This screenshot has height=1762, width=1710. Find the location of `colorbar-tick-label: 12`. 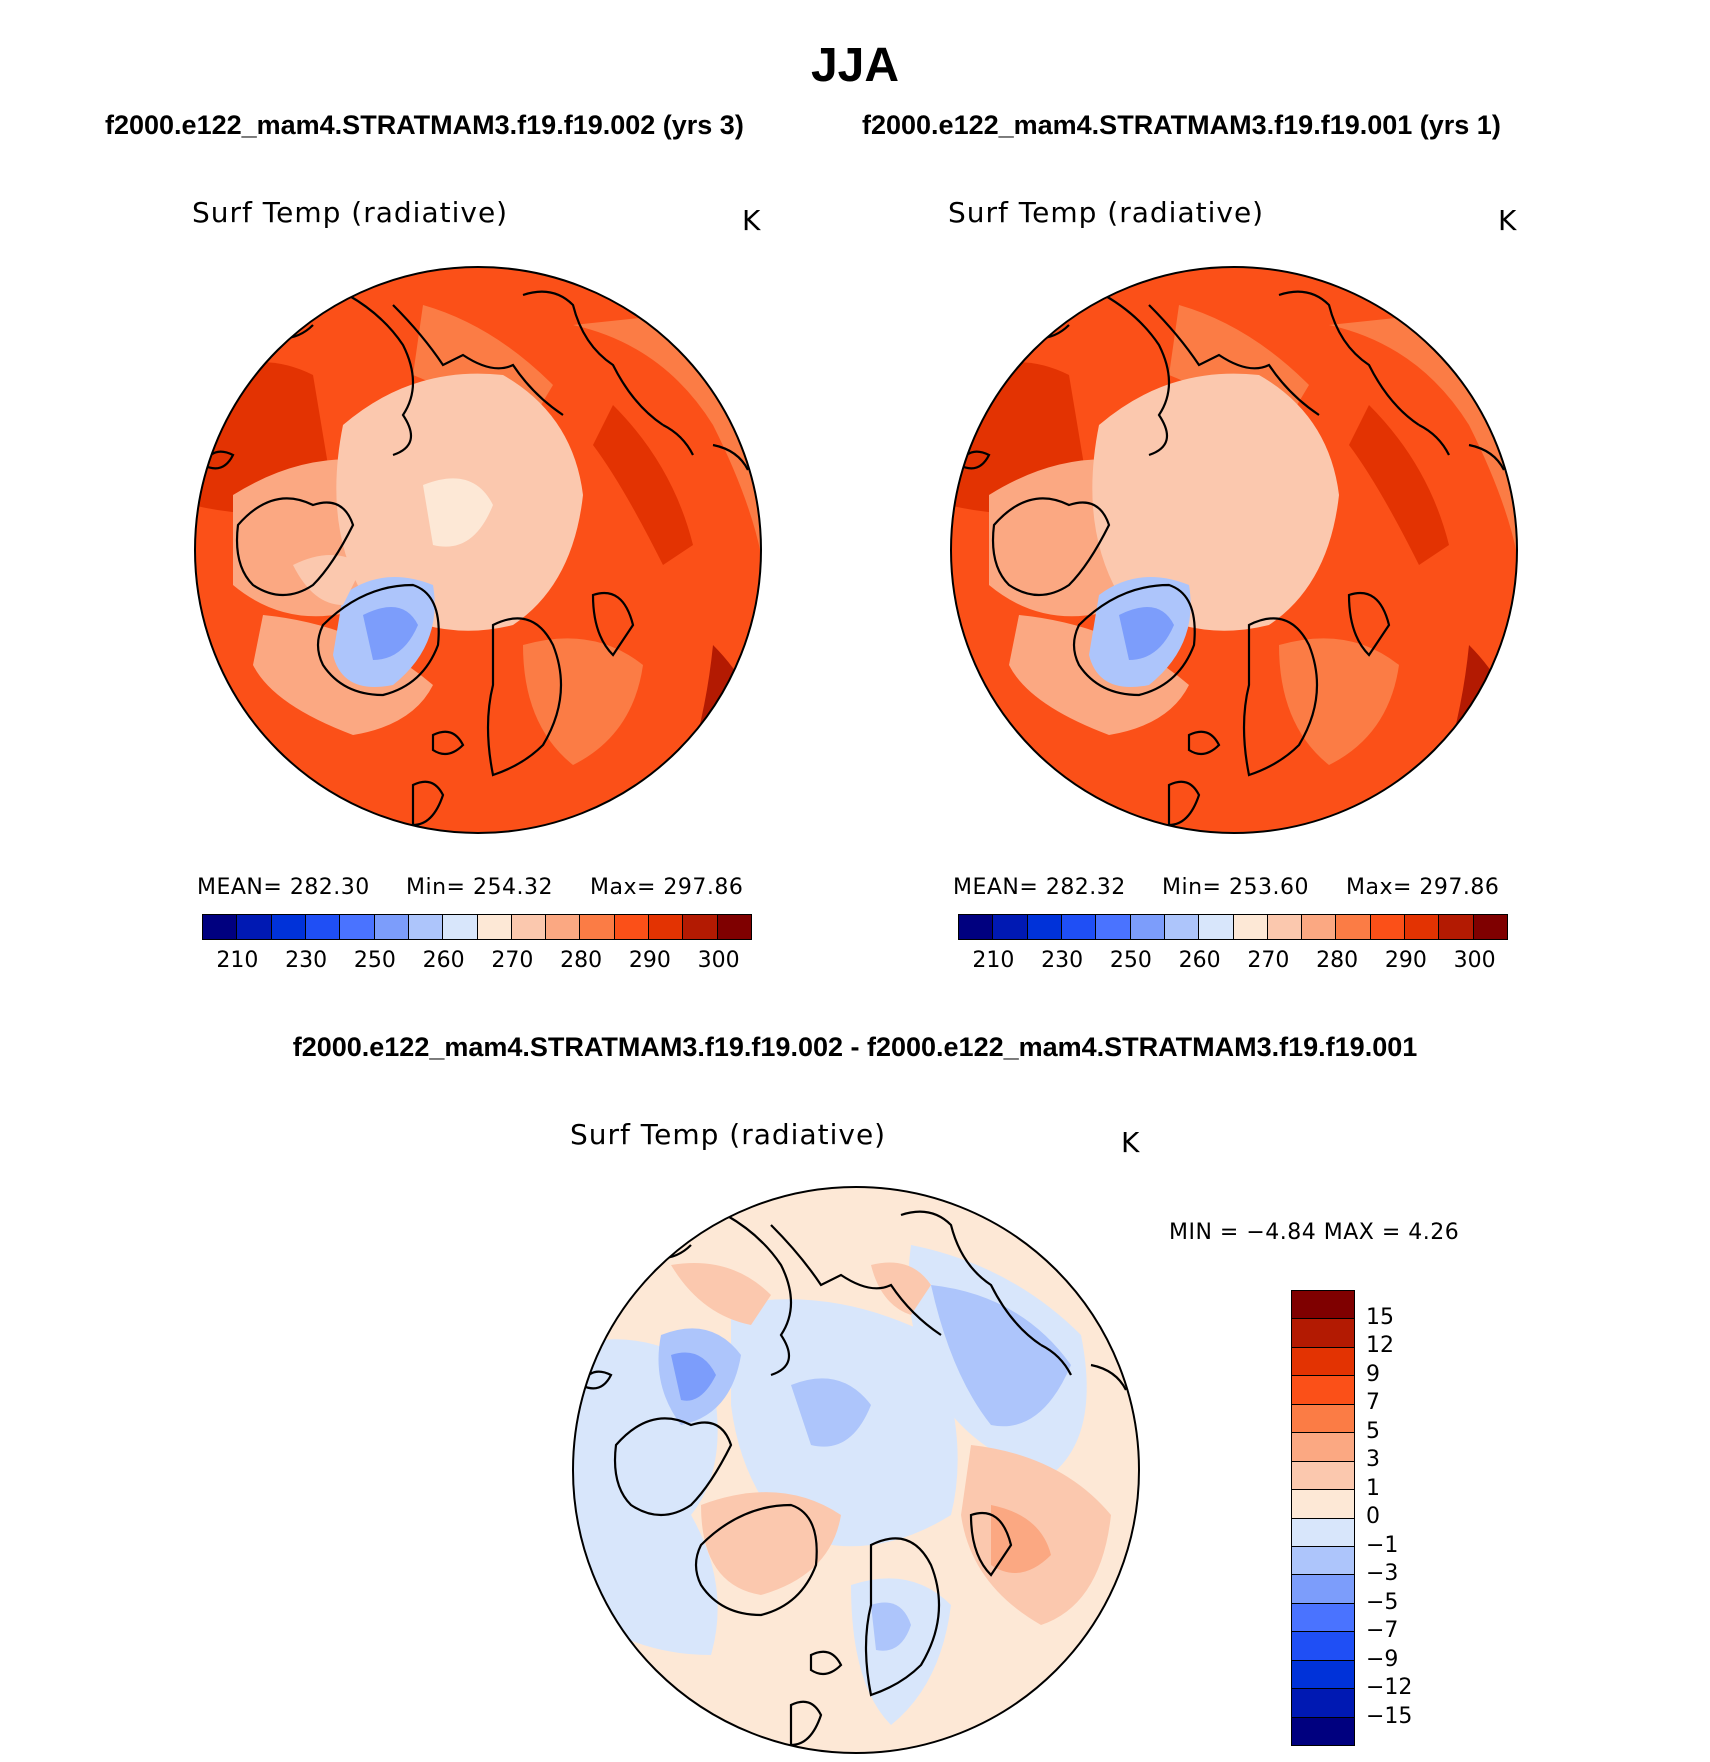

colorbar-tick-label: 12 is located at coordinates (1380, 1345).